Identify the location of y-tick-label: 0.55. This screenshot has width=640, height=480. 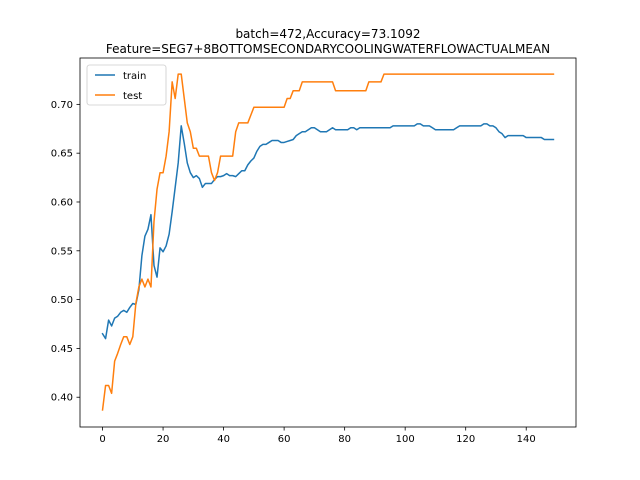
(62, 251).